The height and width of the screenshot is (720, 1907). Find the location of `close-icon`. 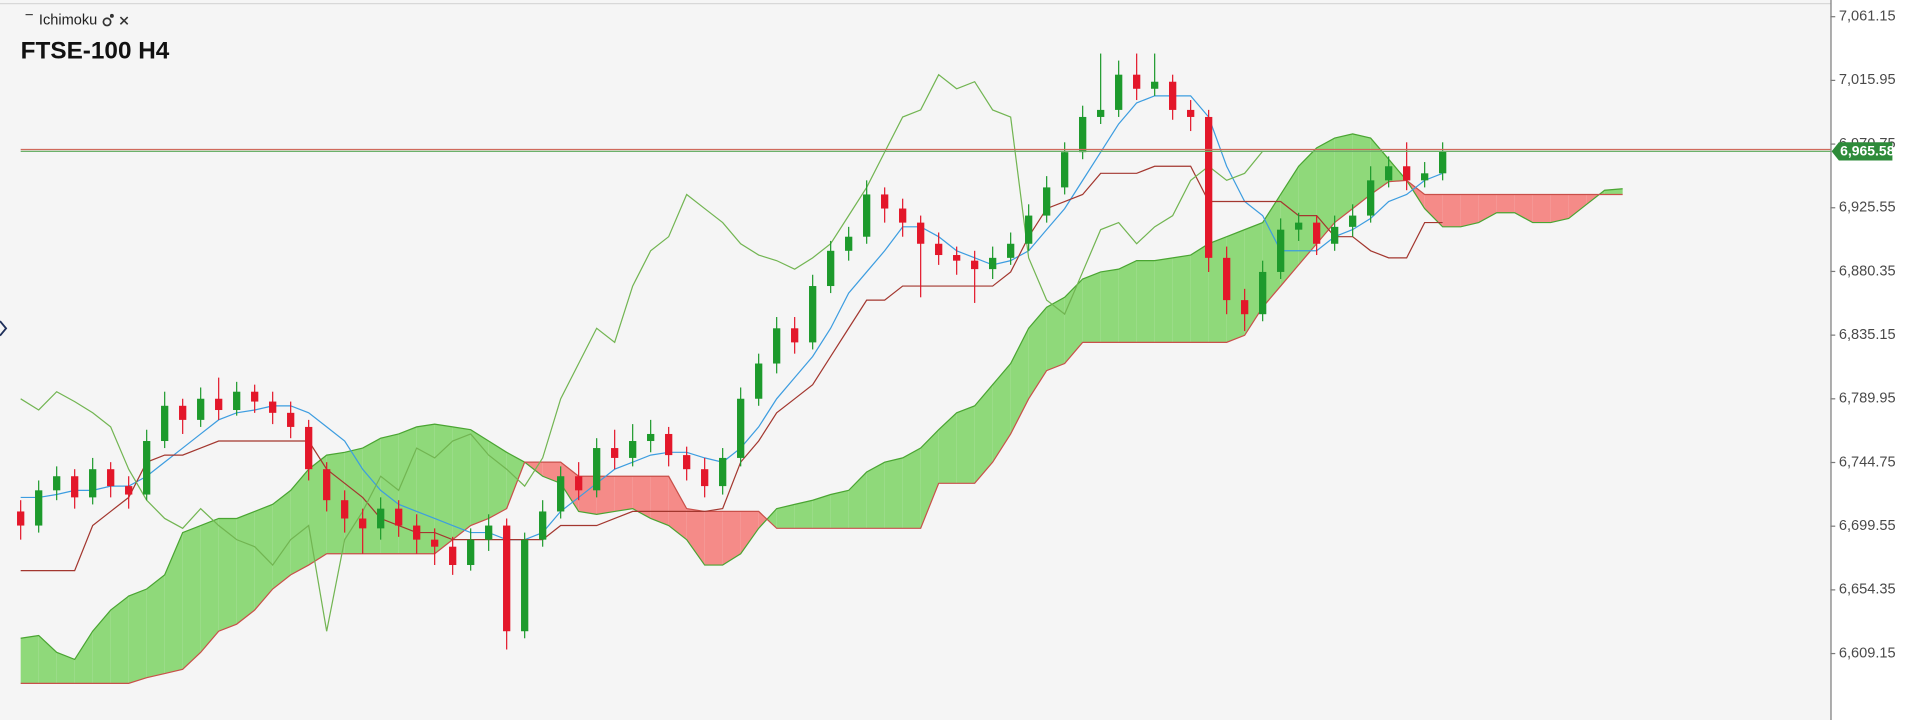

close-icon is located at coordinates (124, 20).